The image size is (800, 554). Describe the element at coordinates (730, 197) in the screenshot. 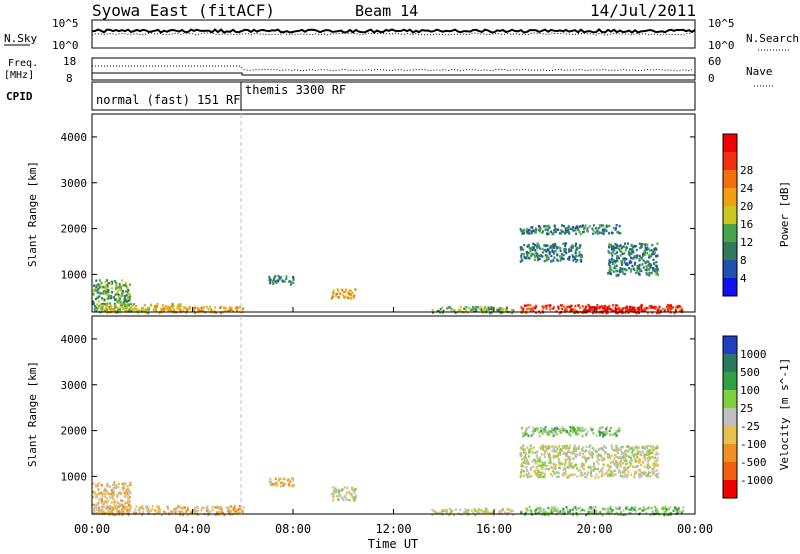

I see `colorbar-segment` at that location.